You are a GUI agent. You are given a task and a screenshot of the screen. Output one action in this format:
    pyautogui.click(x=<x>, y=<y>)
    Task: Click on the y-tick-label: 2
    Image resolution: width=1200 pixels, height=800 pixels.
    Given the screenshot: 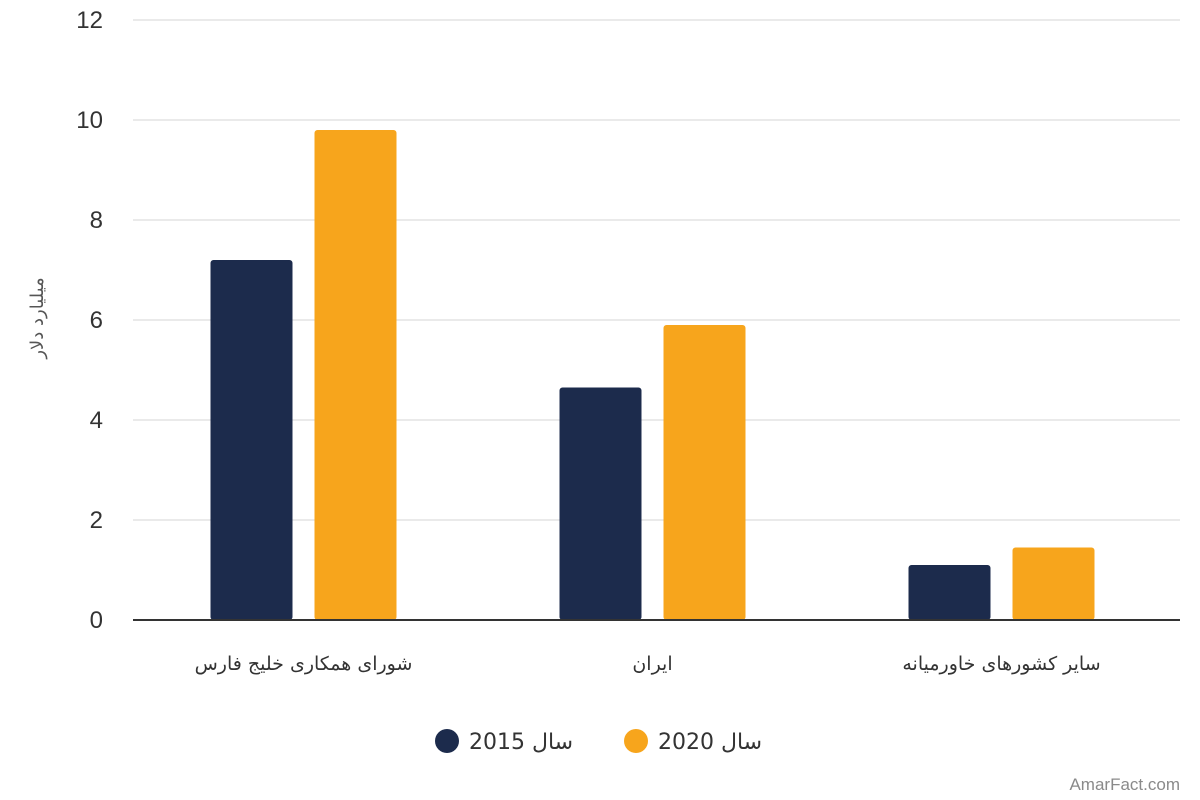 What is the action you would take?
    pyautogui.click(x=96, y=520)
    